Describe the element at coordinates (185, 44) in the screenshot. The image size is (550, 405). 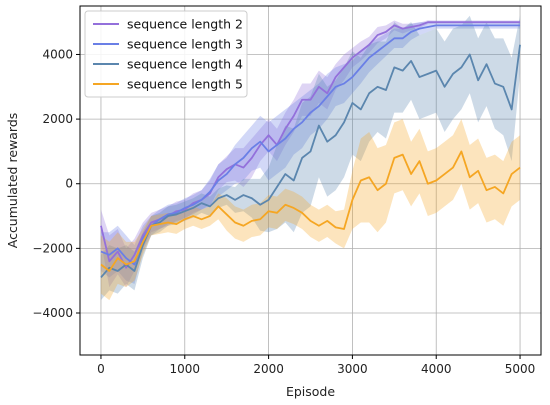
I see `legend-label-2: sequence length 3` at that location.